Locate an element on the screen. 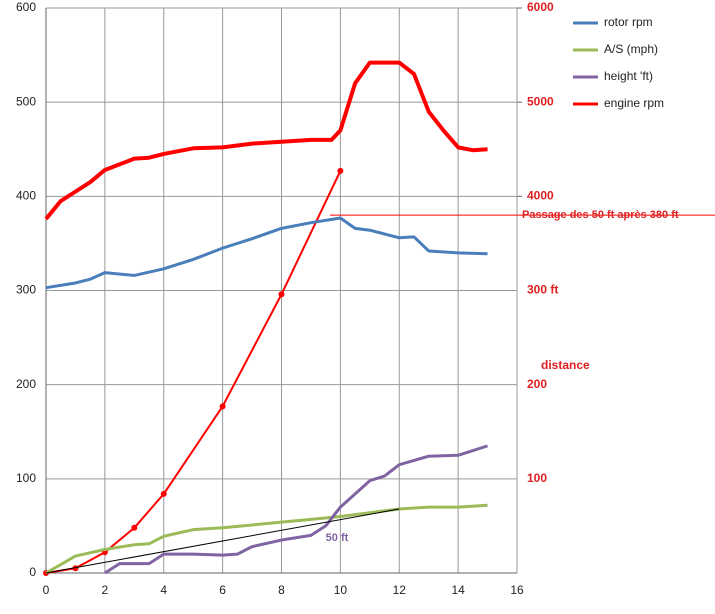 Image resolution: width=715 pixels, height=614 pixels. distance-tick-label: 100 is located at coordinates (537, 478).